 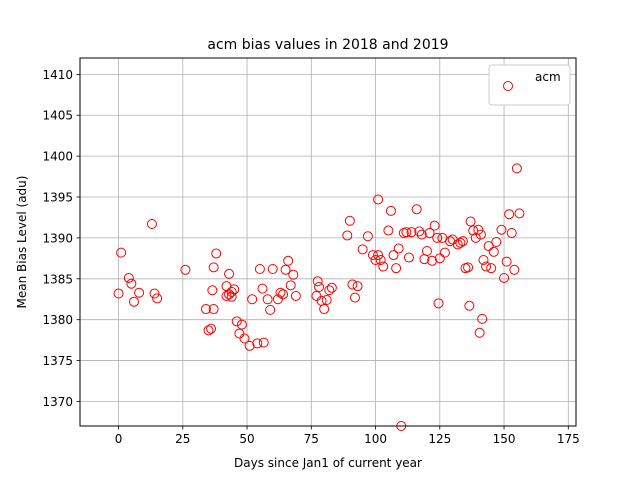 I want to click on y-tick-label: 1400, so click(x=57, y=157).